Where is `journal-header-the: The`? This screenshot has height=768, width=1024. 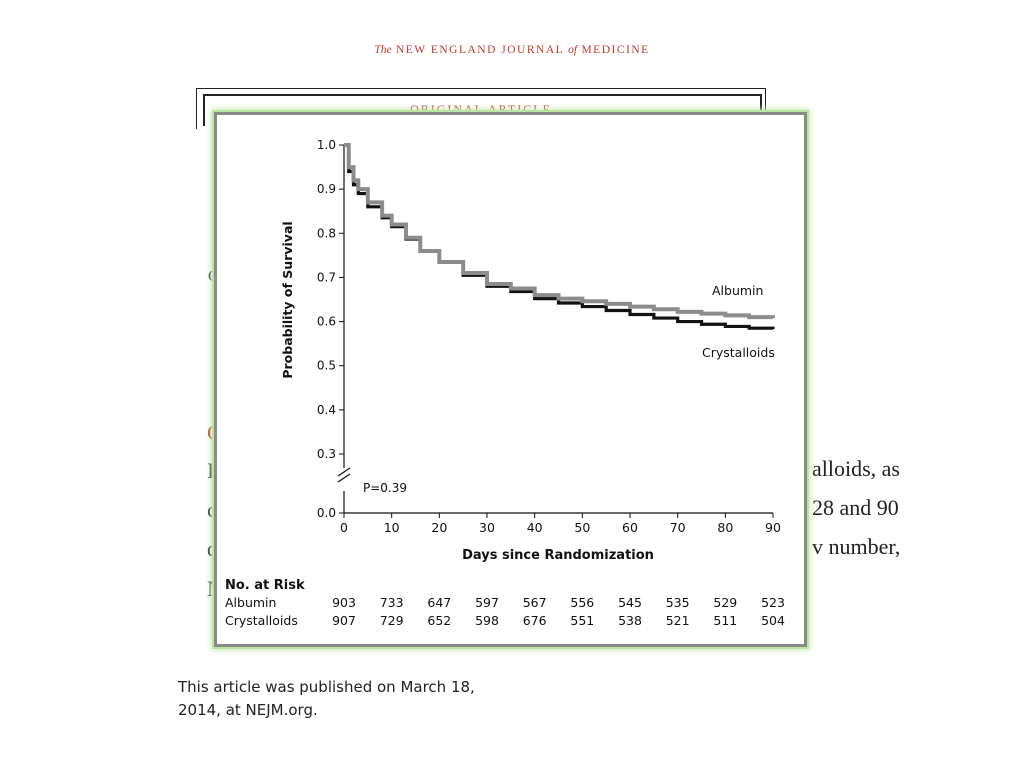
journal-header-the: The is located at coordinates (383, 50).